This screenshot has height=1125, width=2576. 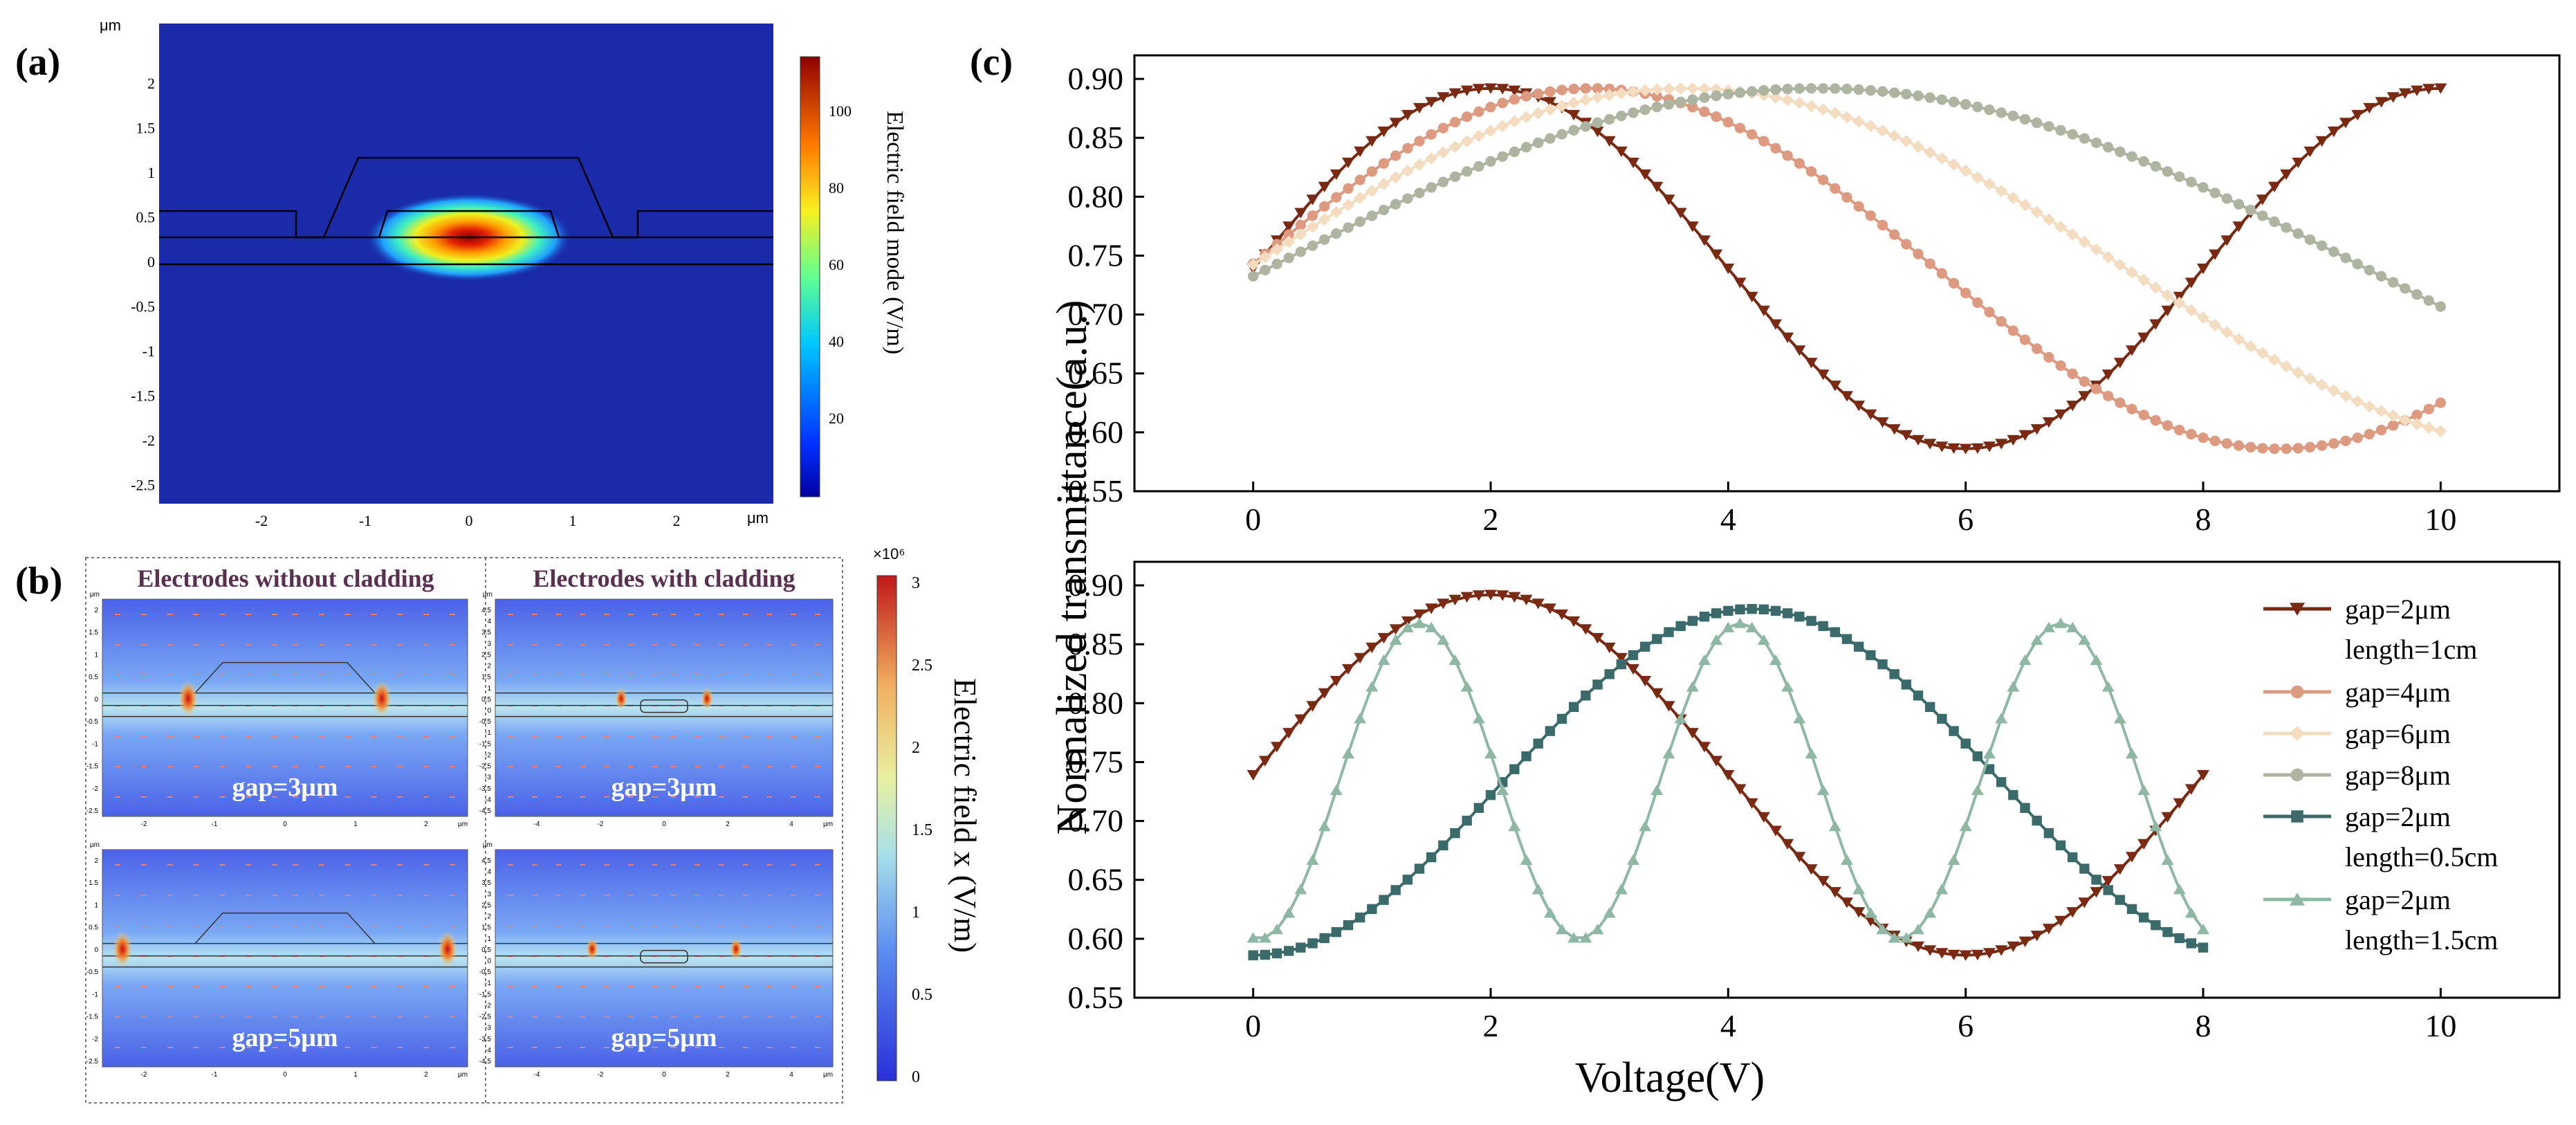 What do you see at coordinates (95, 1039) in the screenshot?
I see `b-y-tick-label: -2` at bounding box center [95, 1039].